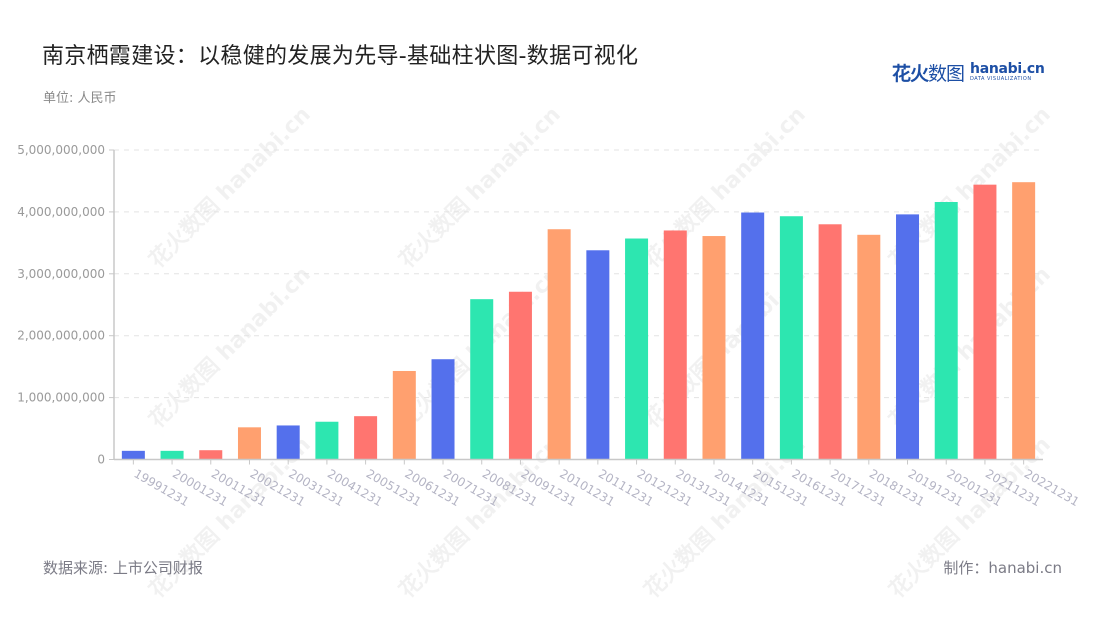 The image size is (1100, 620). What do you see at coordinates (61, 398) in the screenshot?
I see `y-tick-label: 1,000,000,000` at bounding box center [61, 398].